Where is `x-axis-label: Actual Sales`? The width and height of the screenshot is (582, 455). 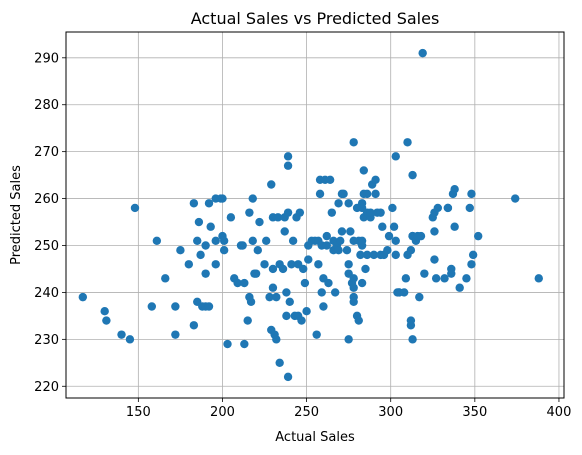
x-axis-label: Actual Sales is located at coordinates (315, 437).